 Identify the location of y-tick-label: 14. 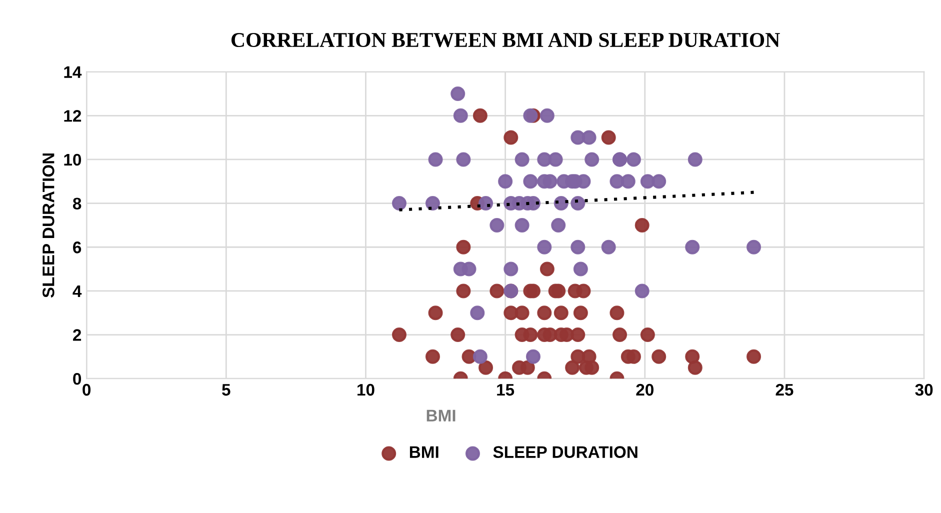
(73, 72).